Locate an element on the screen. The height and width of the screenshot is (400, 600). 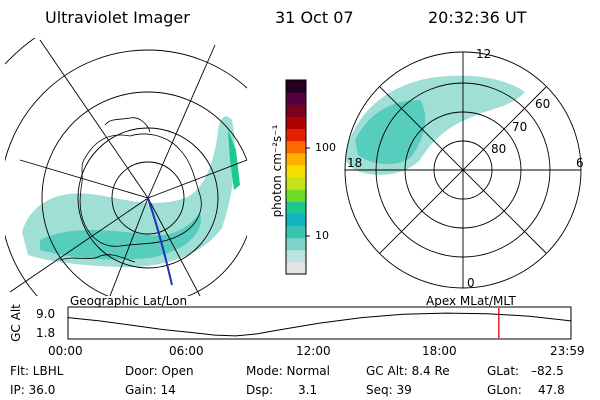
dsp-label: Dsp: is located at coordinates (260, 390).